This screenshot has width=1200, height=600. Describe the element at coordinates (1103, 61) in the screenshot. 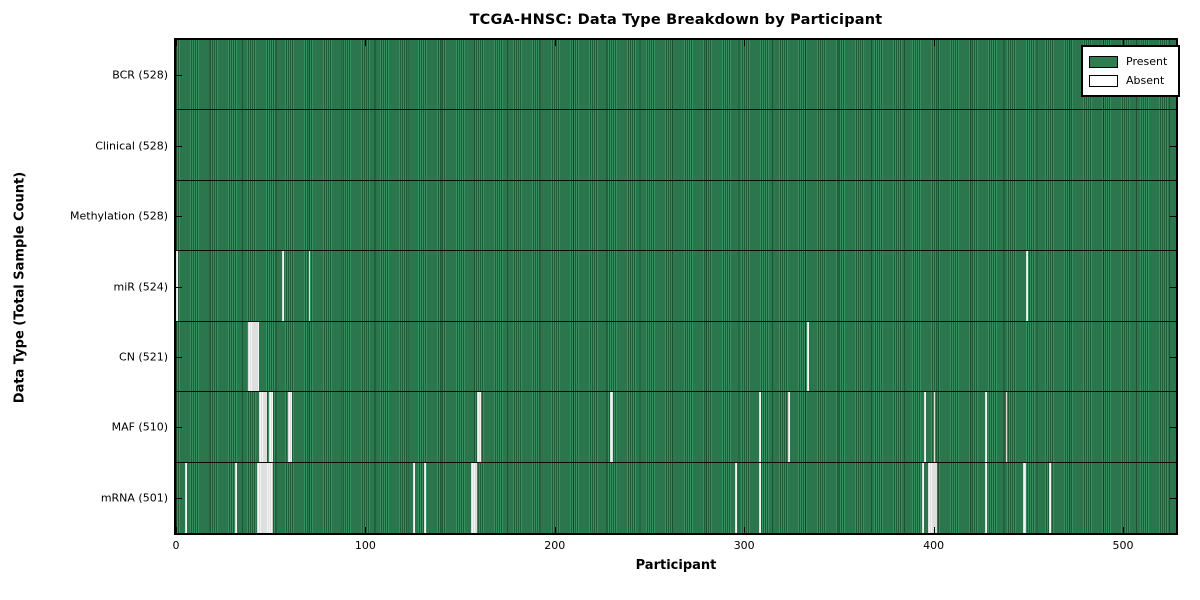

I see `present-swatch-icon` at that location.